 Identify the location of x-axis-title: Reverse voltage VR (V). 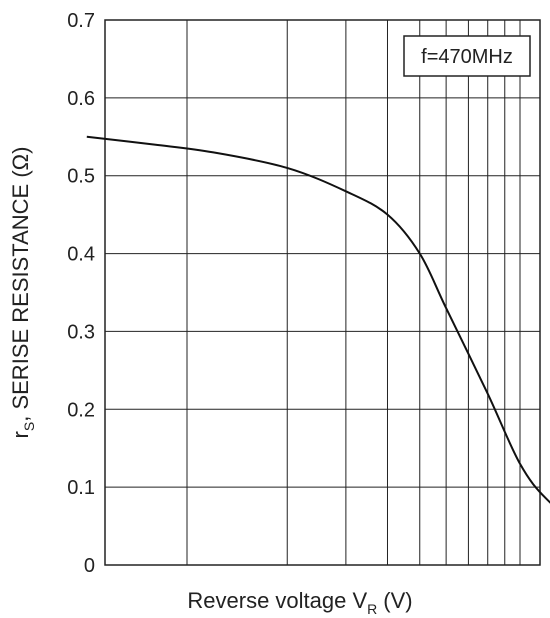
(299, 602).